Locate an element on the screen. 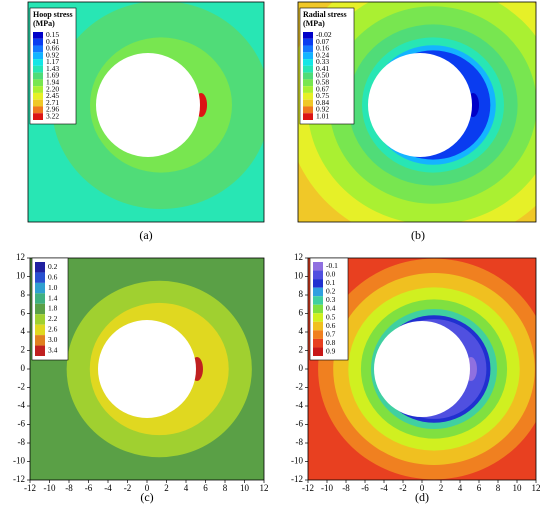  legend-label: -0.02 is located at coordinates (324, 34).